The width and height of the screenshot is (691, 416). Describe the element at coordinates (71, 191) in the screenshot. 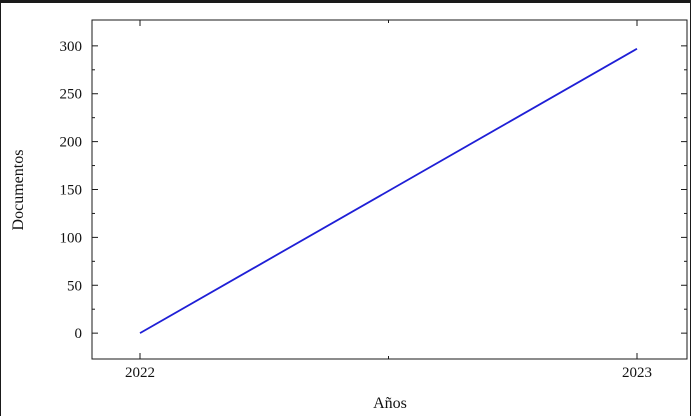

I see `y-tick-label: 150` at that location.